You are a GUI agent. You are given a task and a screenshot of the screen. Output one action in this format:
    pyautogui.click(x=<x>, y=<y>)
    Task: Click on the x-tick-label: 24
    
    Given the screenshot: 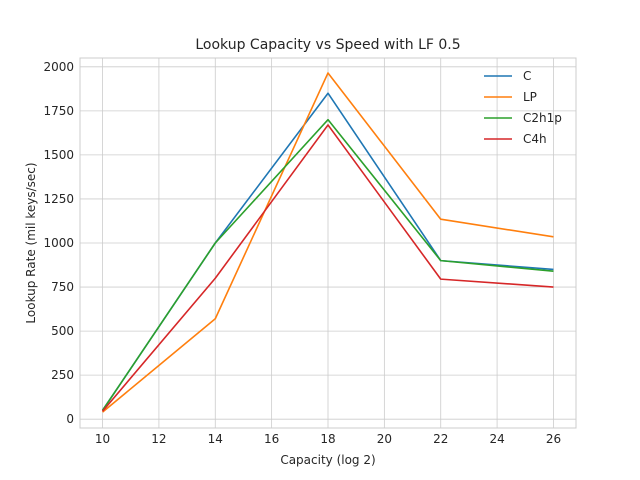 What is the action you would take?
    pyautogui.click(x=496, y=439)
    